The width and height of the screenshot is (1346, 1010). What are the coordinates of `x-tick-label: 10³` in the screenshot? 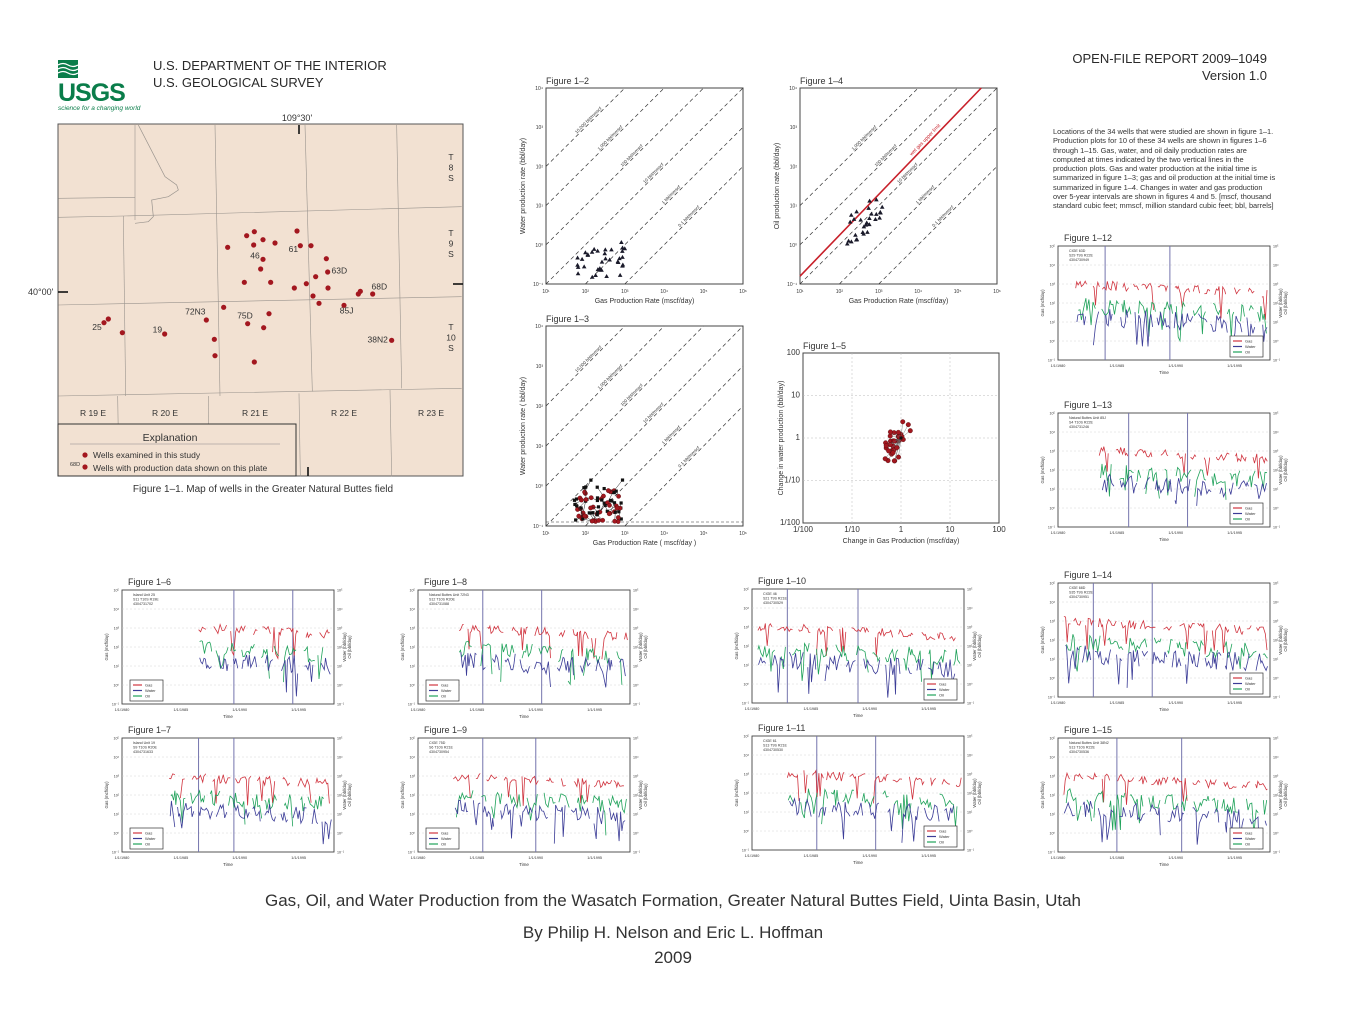 It's located at (625, 534).